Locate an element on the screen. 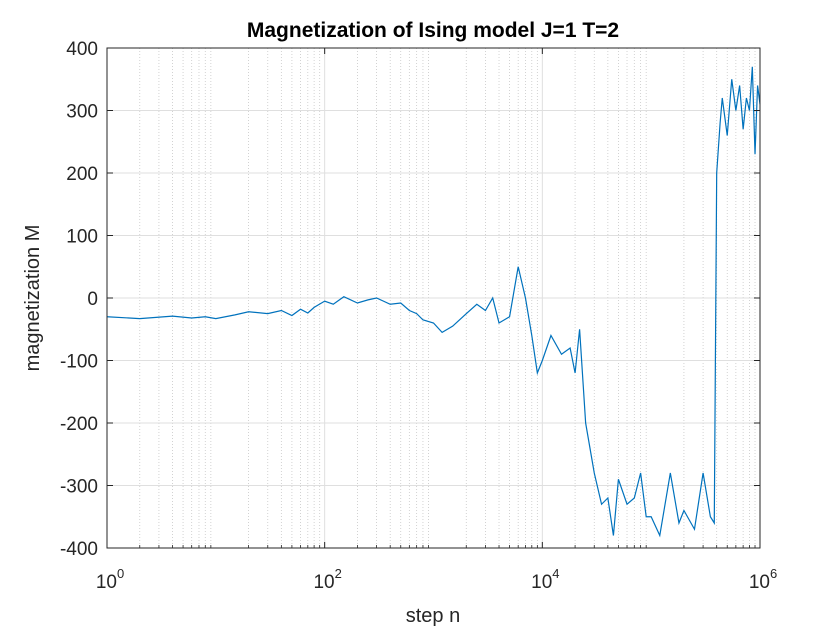  x-tick-label: 10⁰ is located at coordinates (110, 579).